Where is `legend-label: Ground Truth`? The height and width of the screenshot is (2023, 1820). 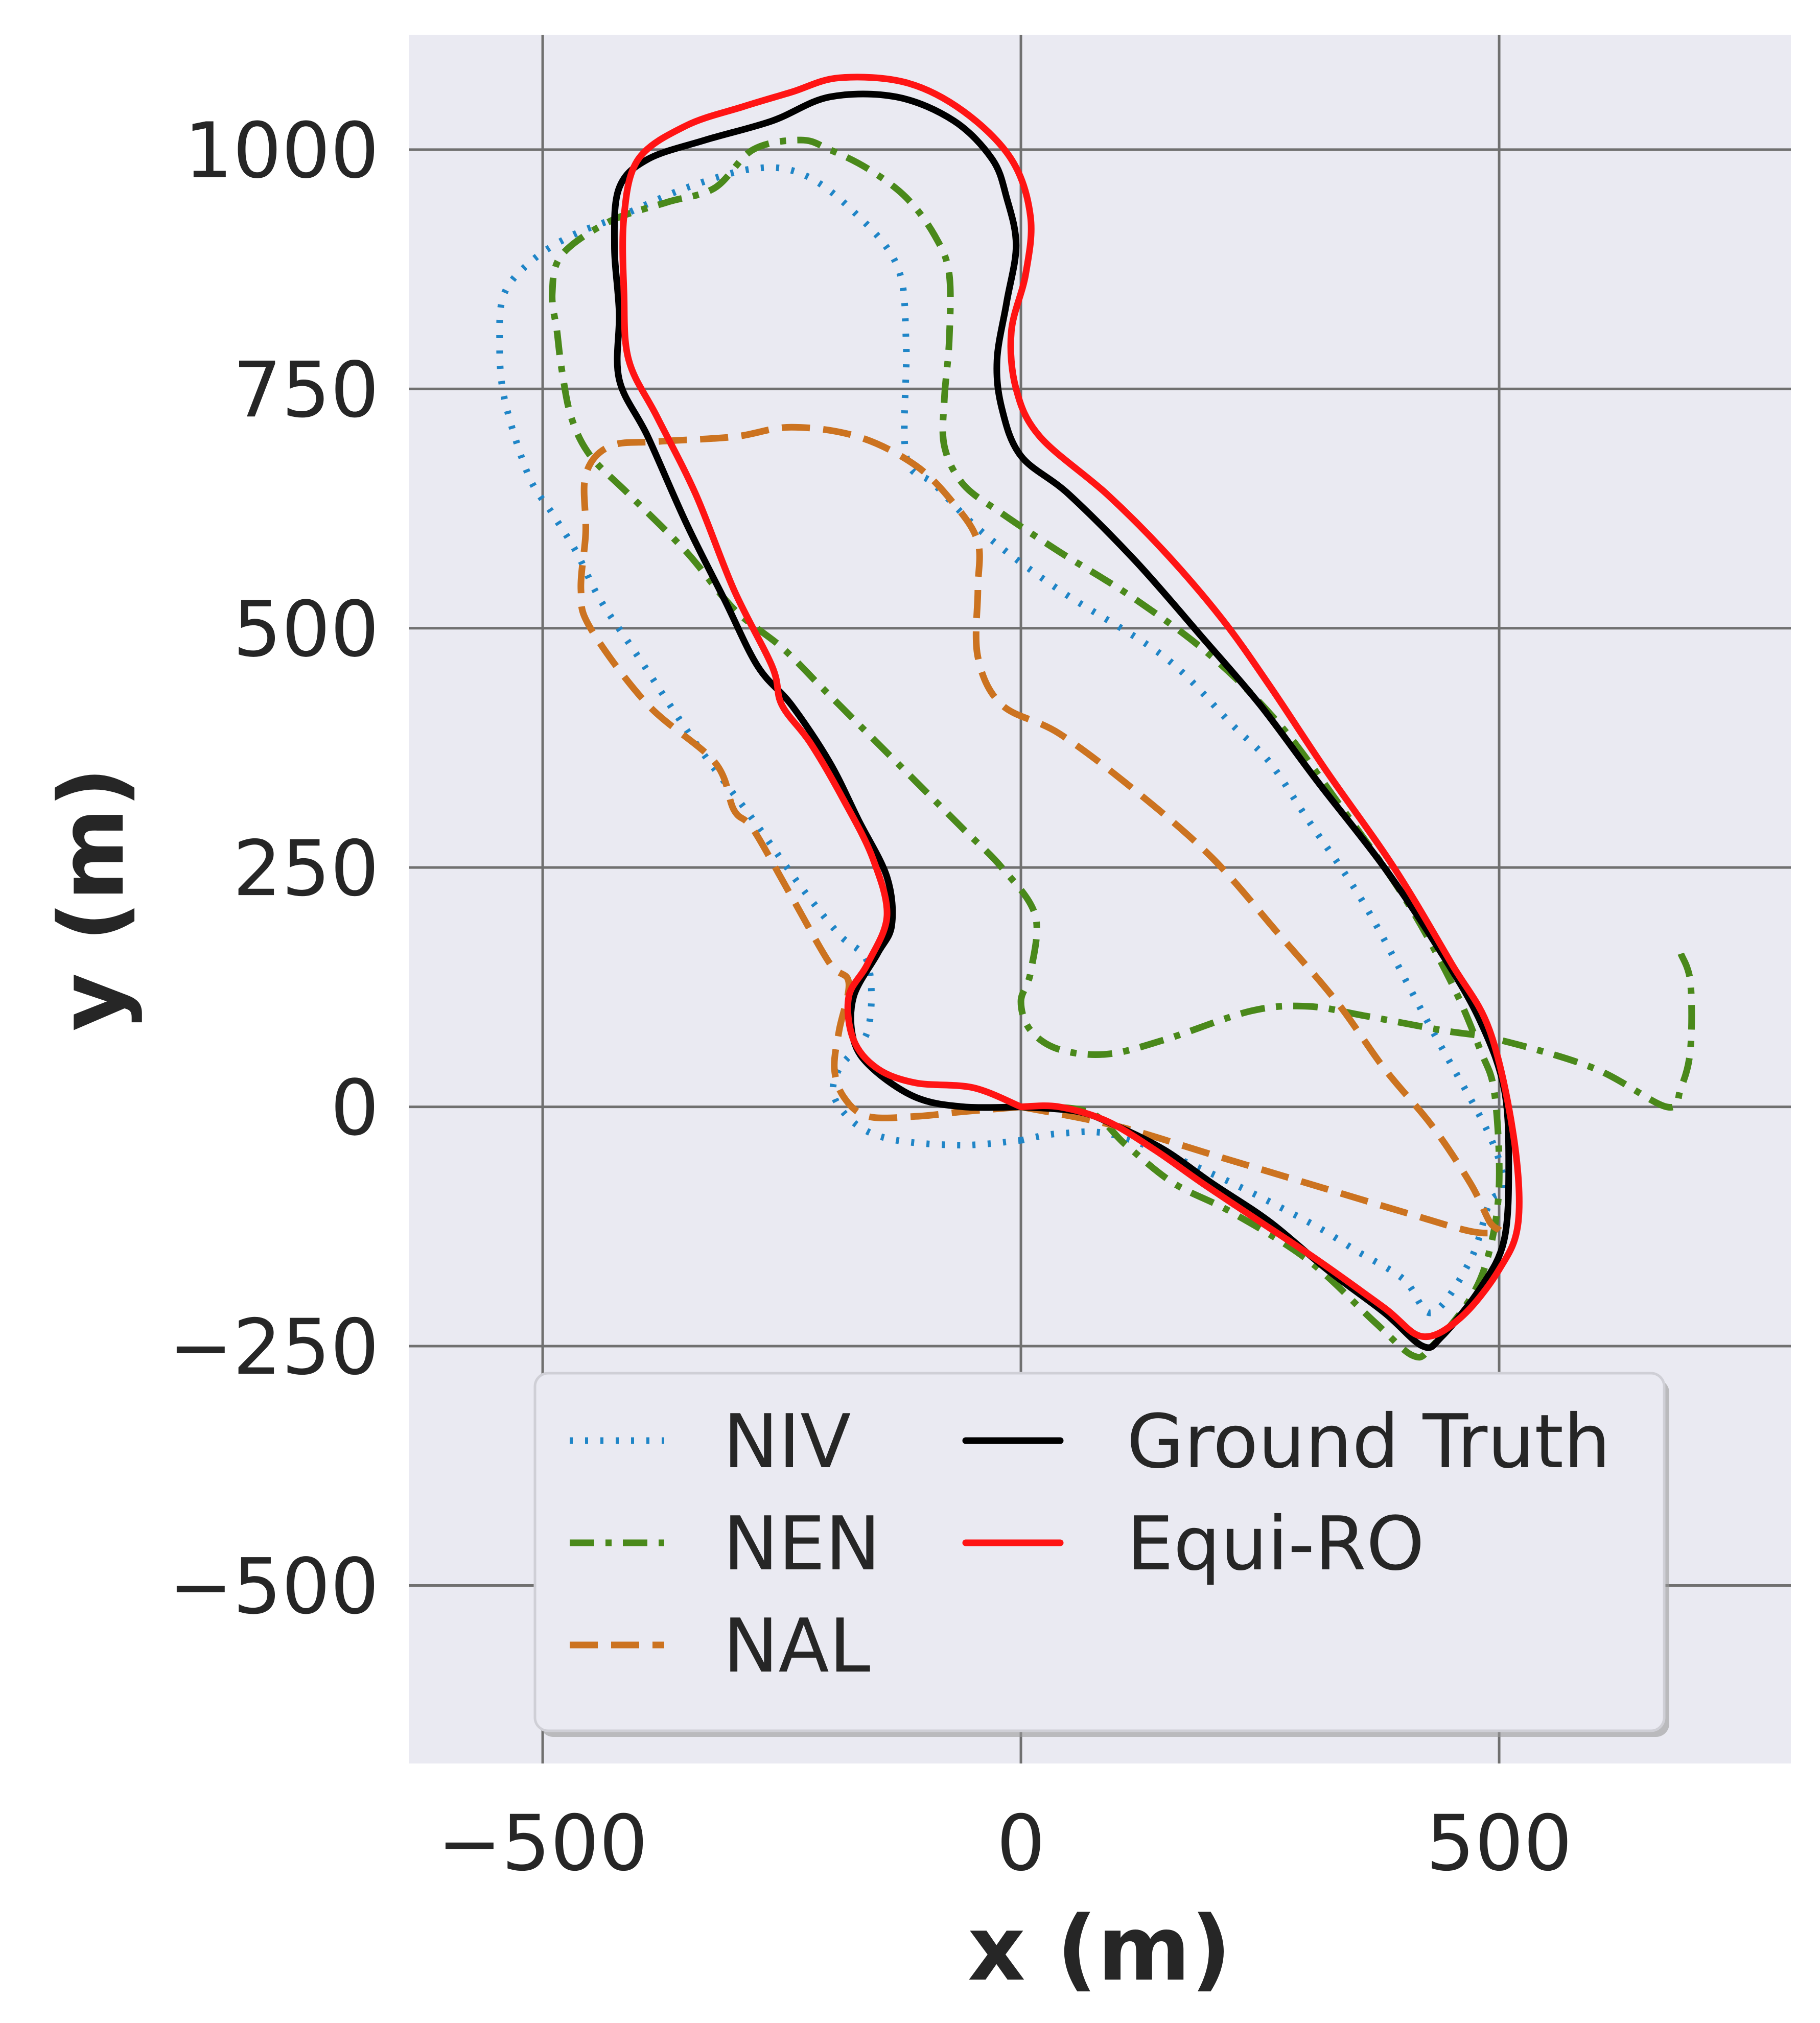 legend-label: Ground Truth is located at coordinates (1369, 1442).